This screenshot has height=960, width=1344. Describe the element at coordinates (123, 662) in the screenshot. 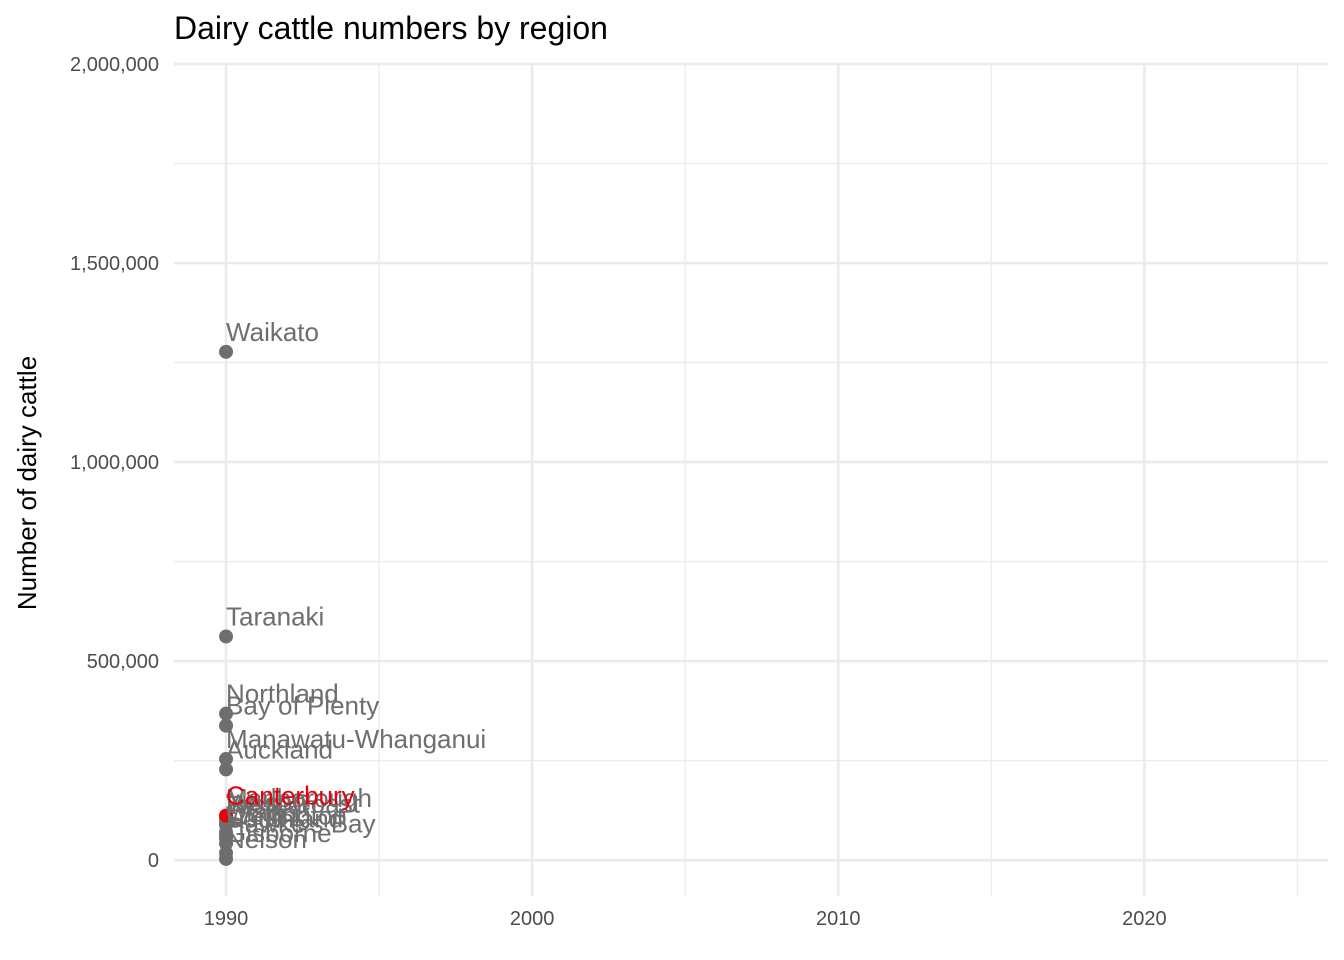

I see `y-tick-label: 500,000` at that location.